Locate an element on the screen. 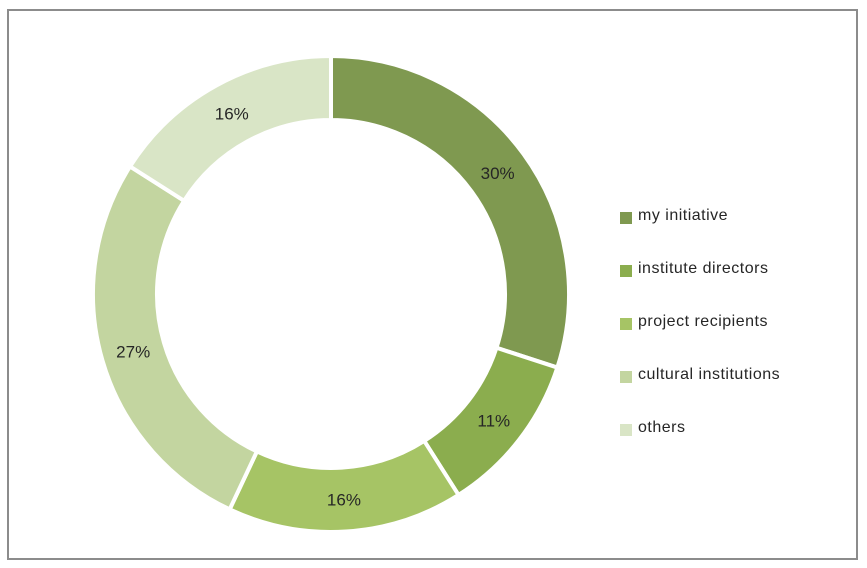  data-label-3: 16% is located at coordinates (344, 500).